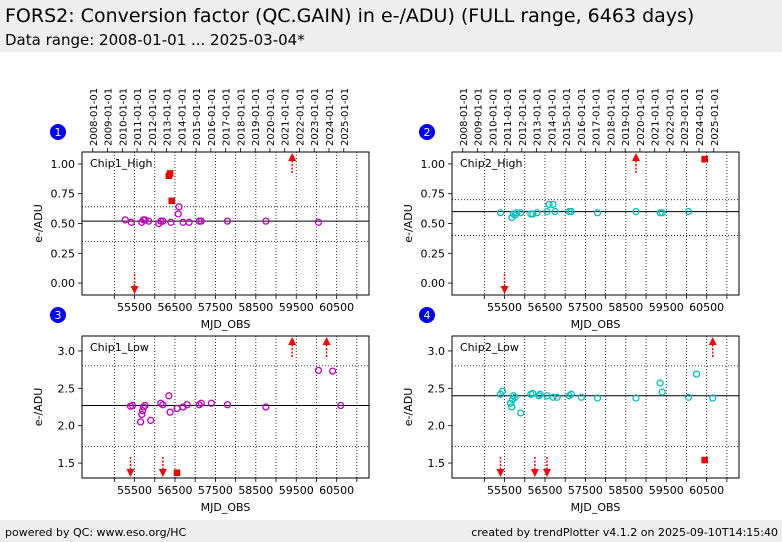  What do you see at coordinates (63, 194) in the screenshot?
I see `y-tick-label: 0.75` at bounding box center [63, 194].